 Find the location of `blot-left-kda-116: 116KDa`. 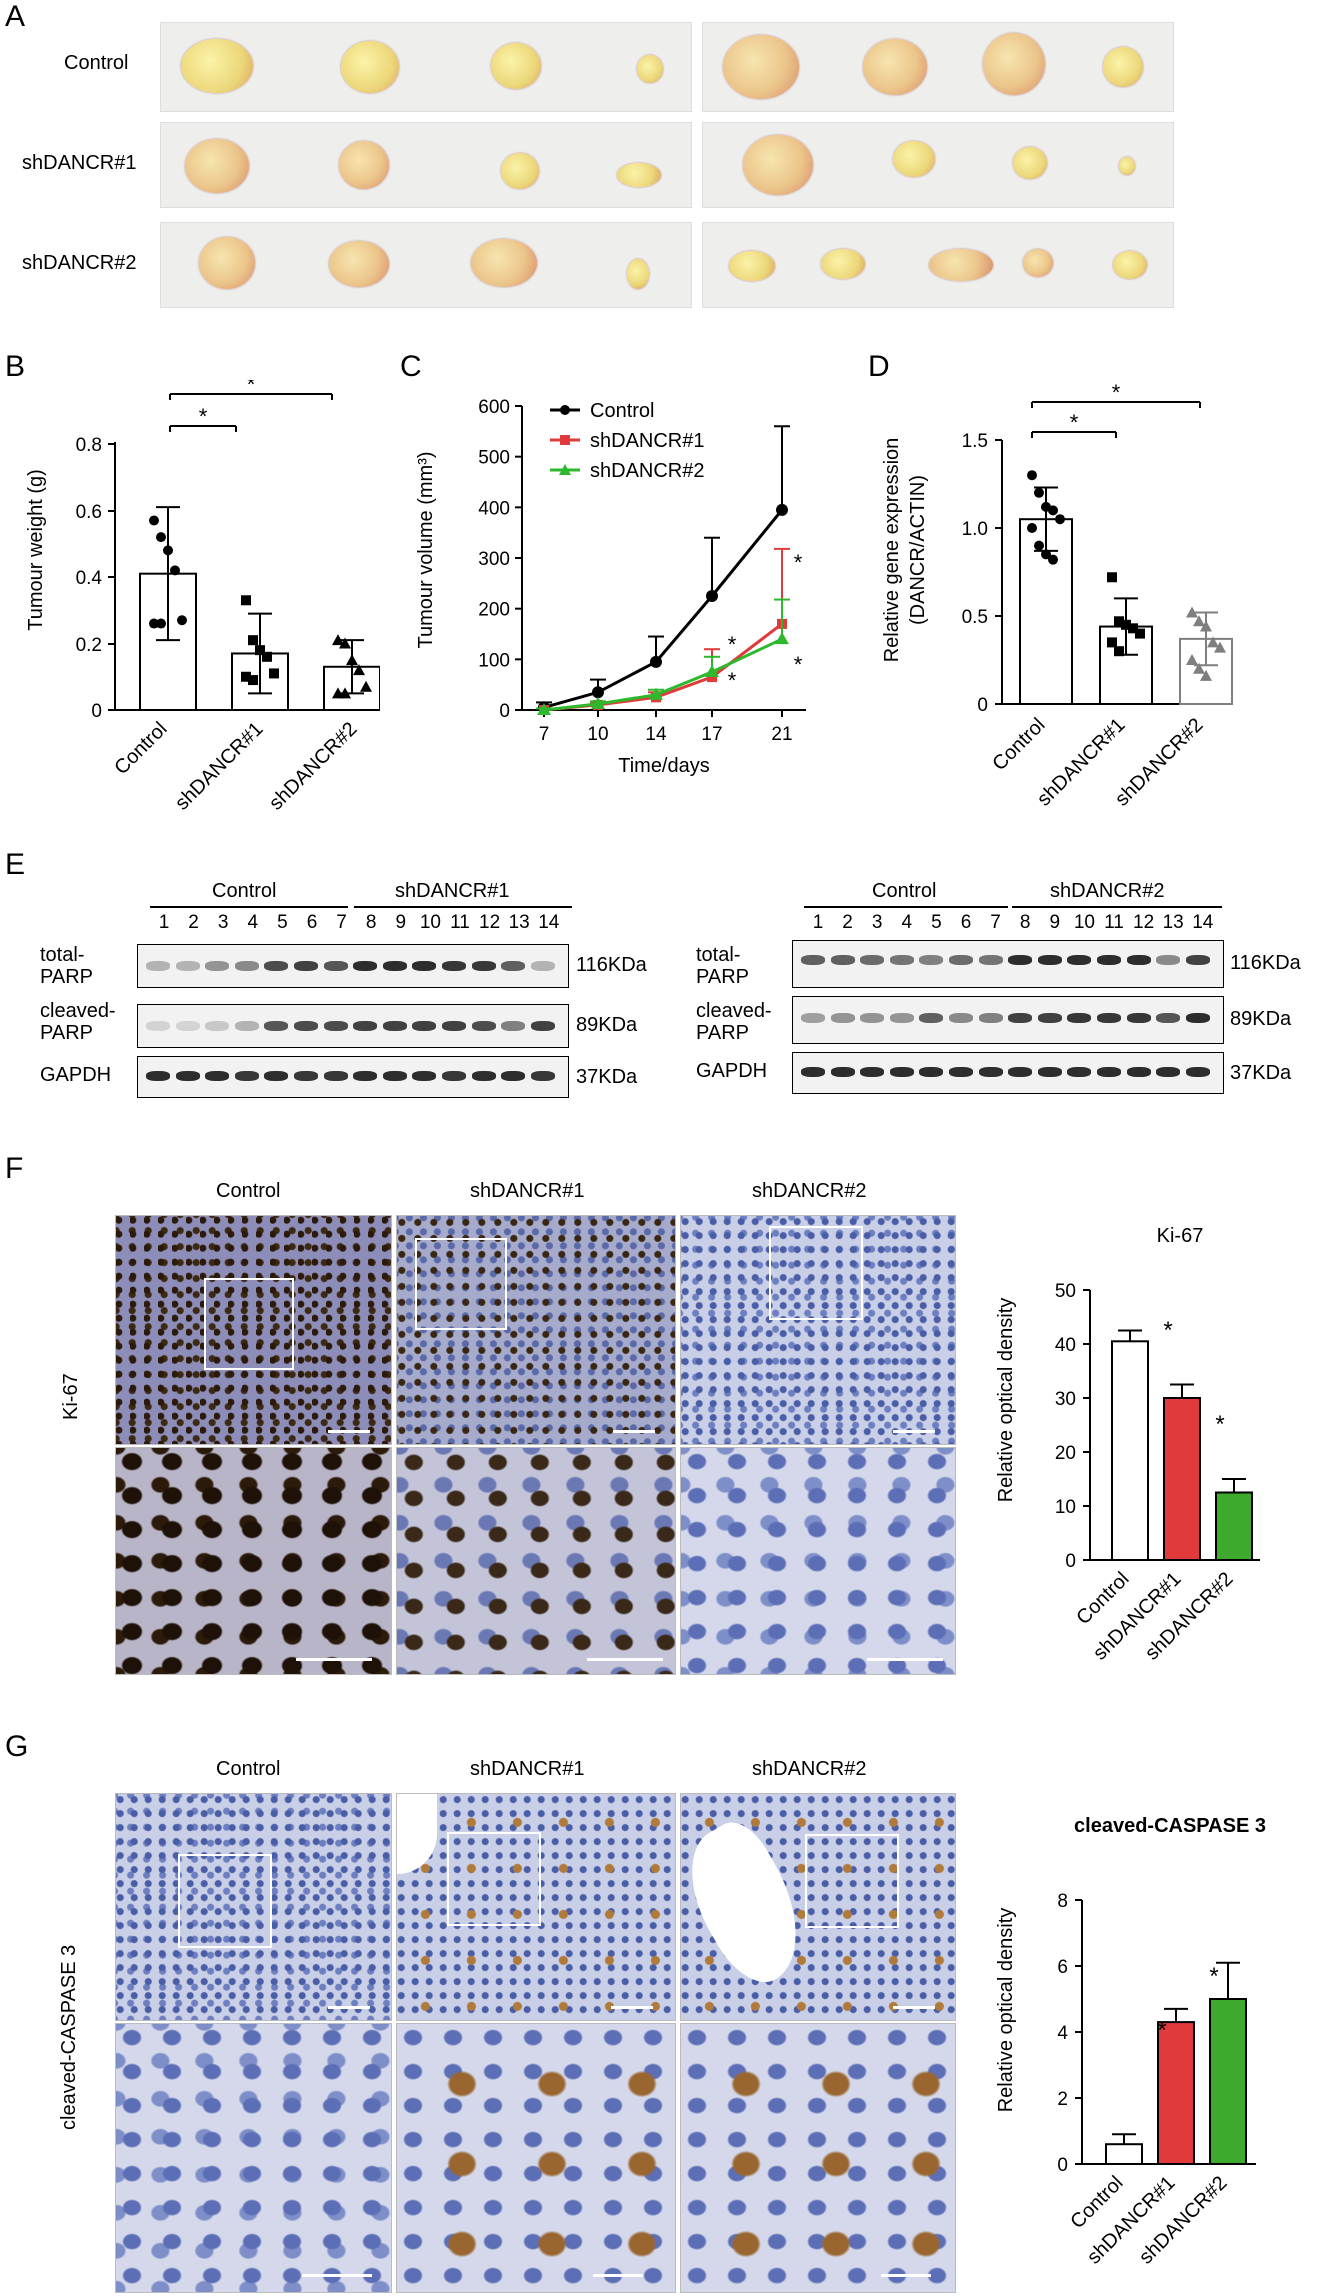

blot-left-kda-116: 116KDa is located at coordinates (611, 965).